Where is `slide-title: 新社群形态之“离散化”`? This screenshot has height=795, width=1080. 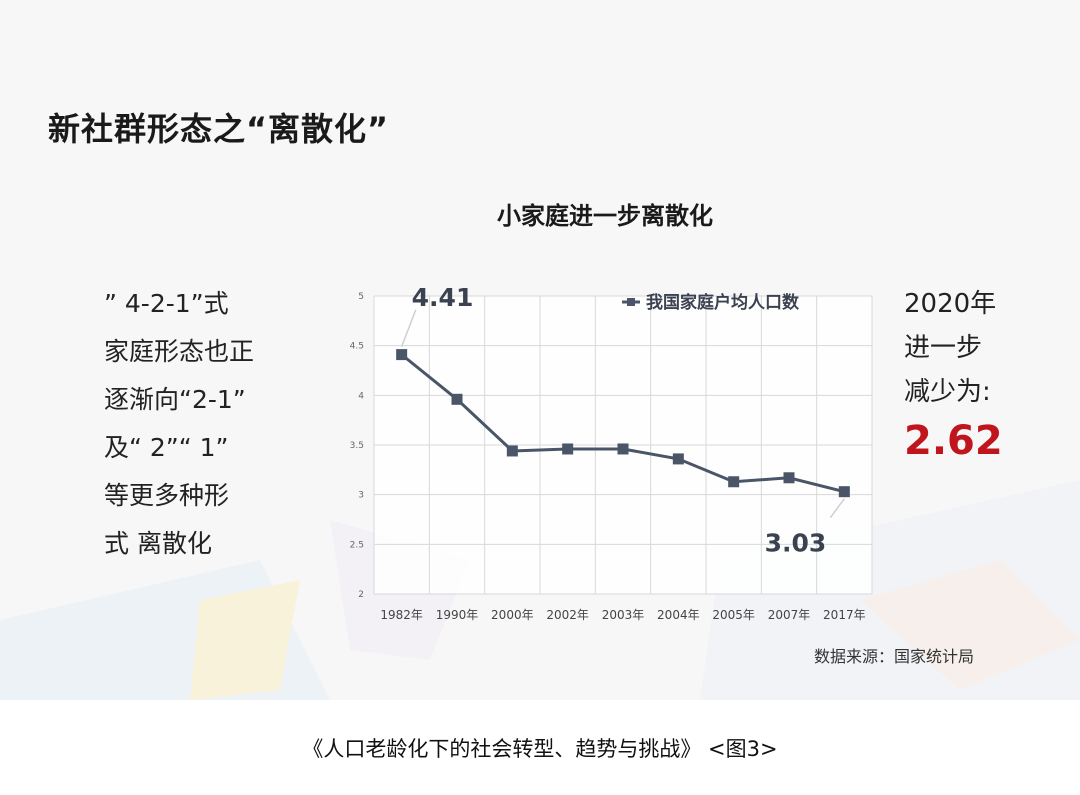 slide-title: 新社群形态之“离散化” is located at coordinates (219, 129).